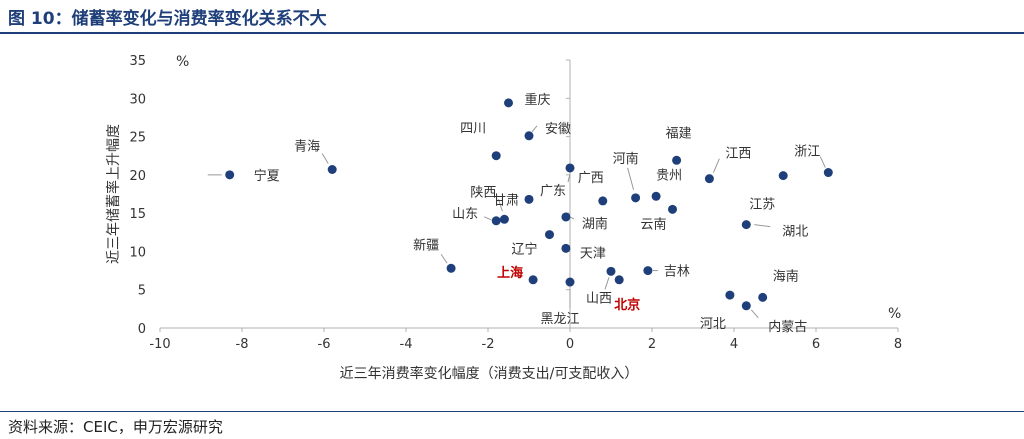  What do you see at coordinates (652, 344) in the screenshot?
I see `x-tick-label: 2` at bounding box center [652, 344].